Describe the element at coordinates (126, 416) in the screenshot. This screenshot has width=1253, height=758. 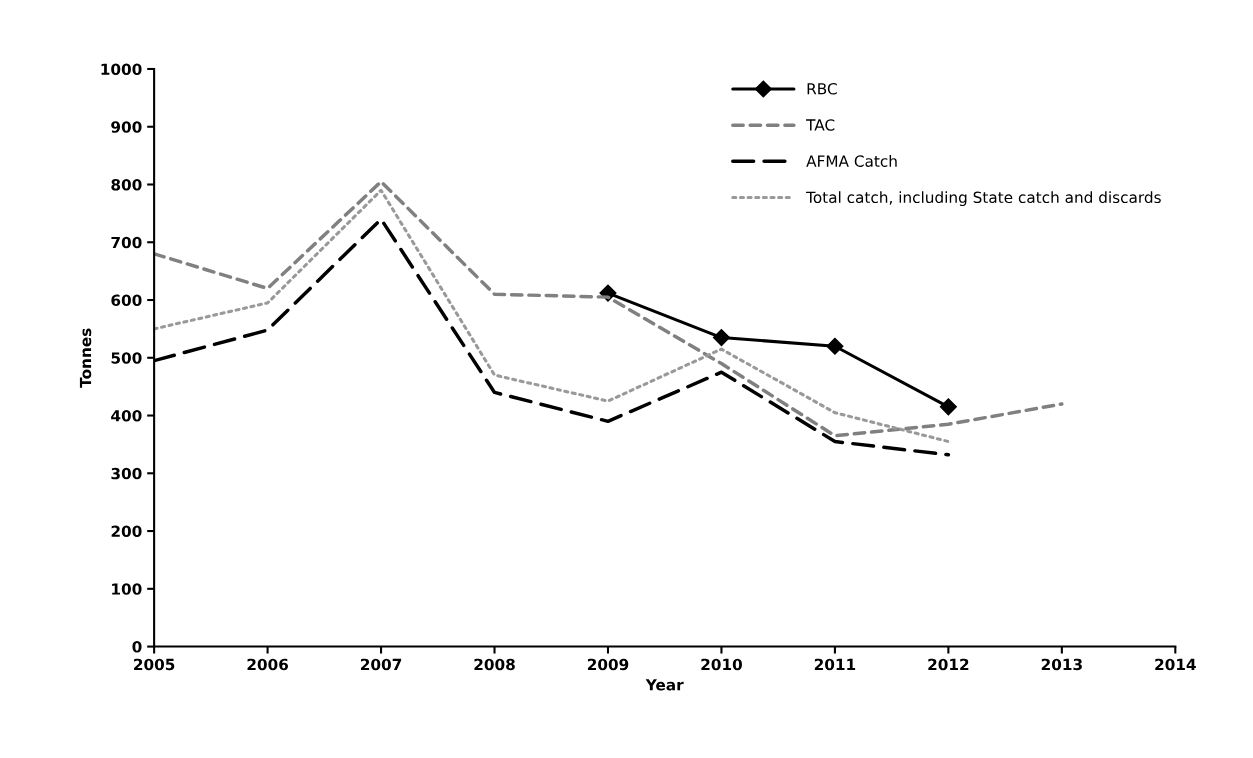
I see `y-tick-label: 400` at that location.